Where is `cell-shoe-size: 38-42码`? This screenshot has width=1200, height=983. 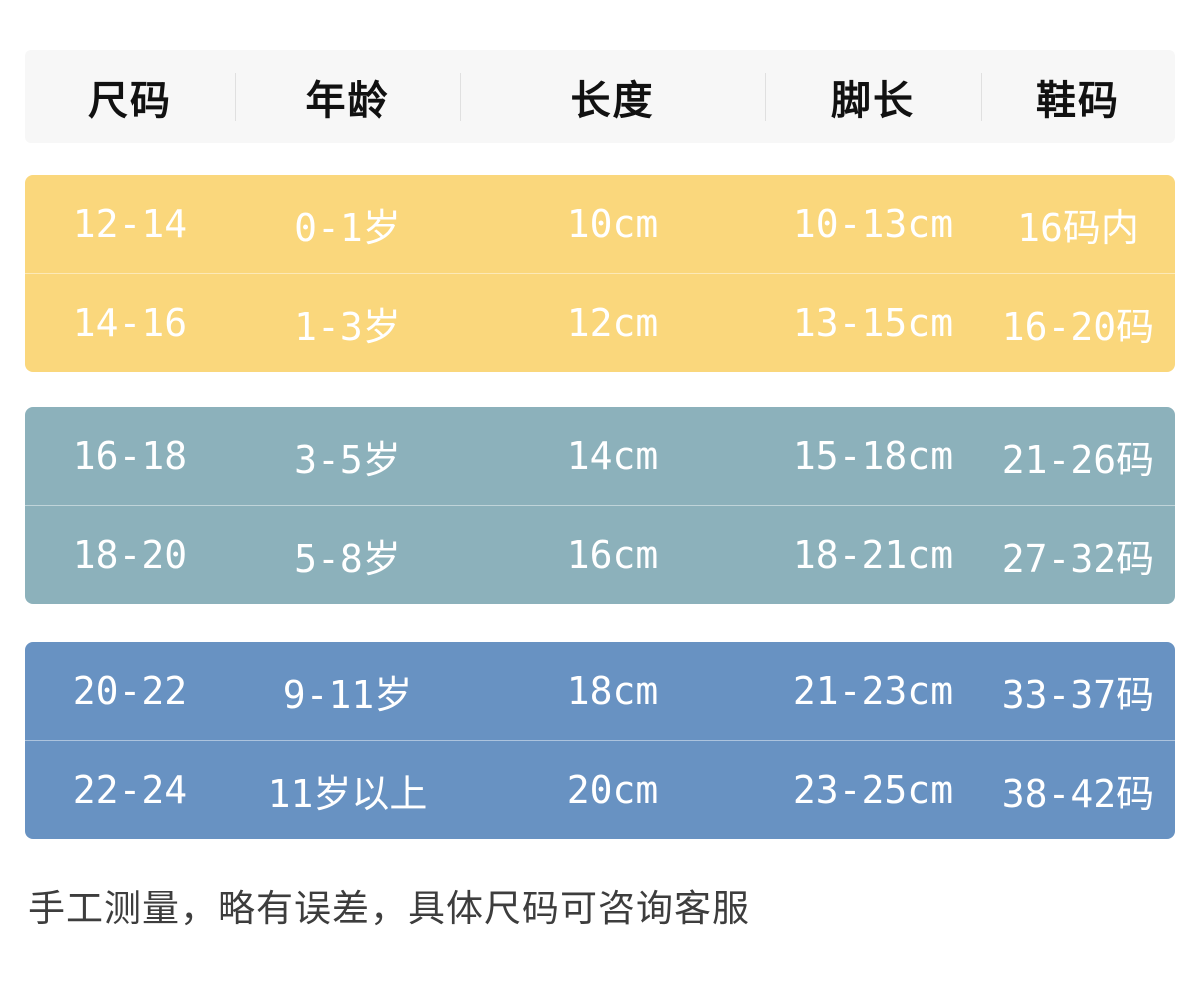 cell-shoe-size: 38-42码 is located at coordinates (1078, 793).